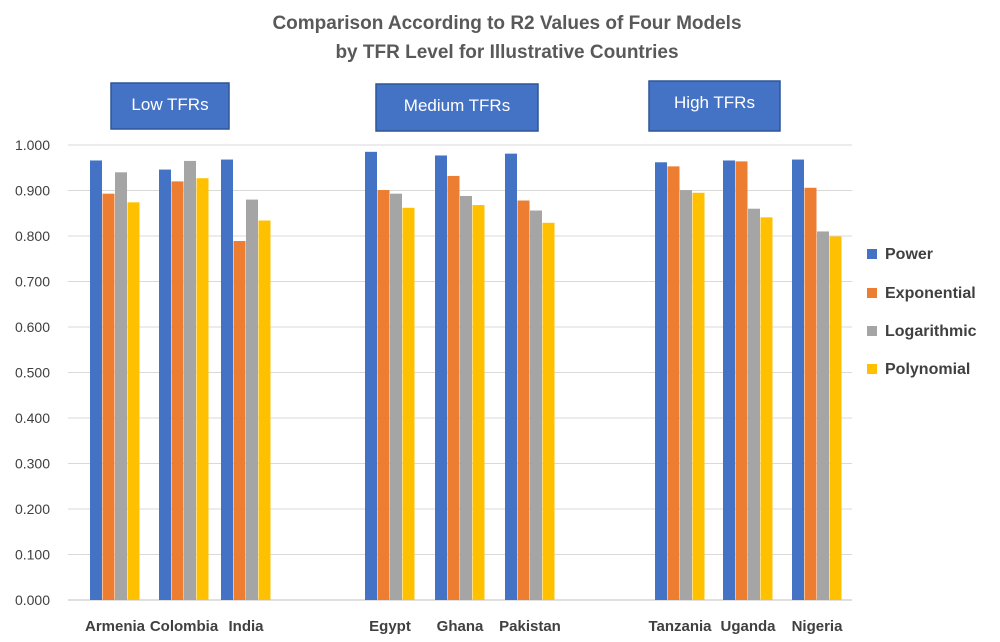 The image size is (1000, 642). I want to click on x-category-label: Nigeria, so click(818, 626).